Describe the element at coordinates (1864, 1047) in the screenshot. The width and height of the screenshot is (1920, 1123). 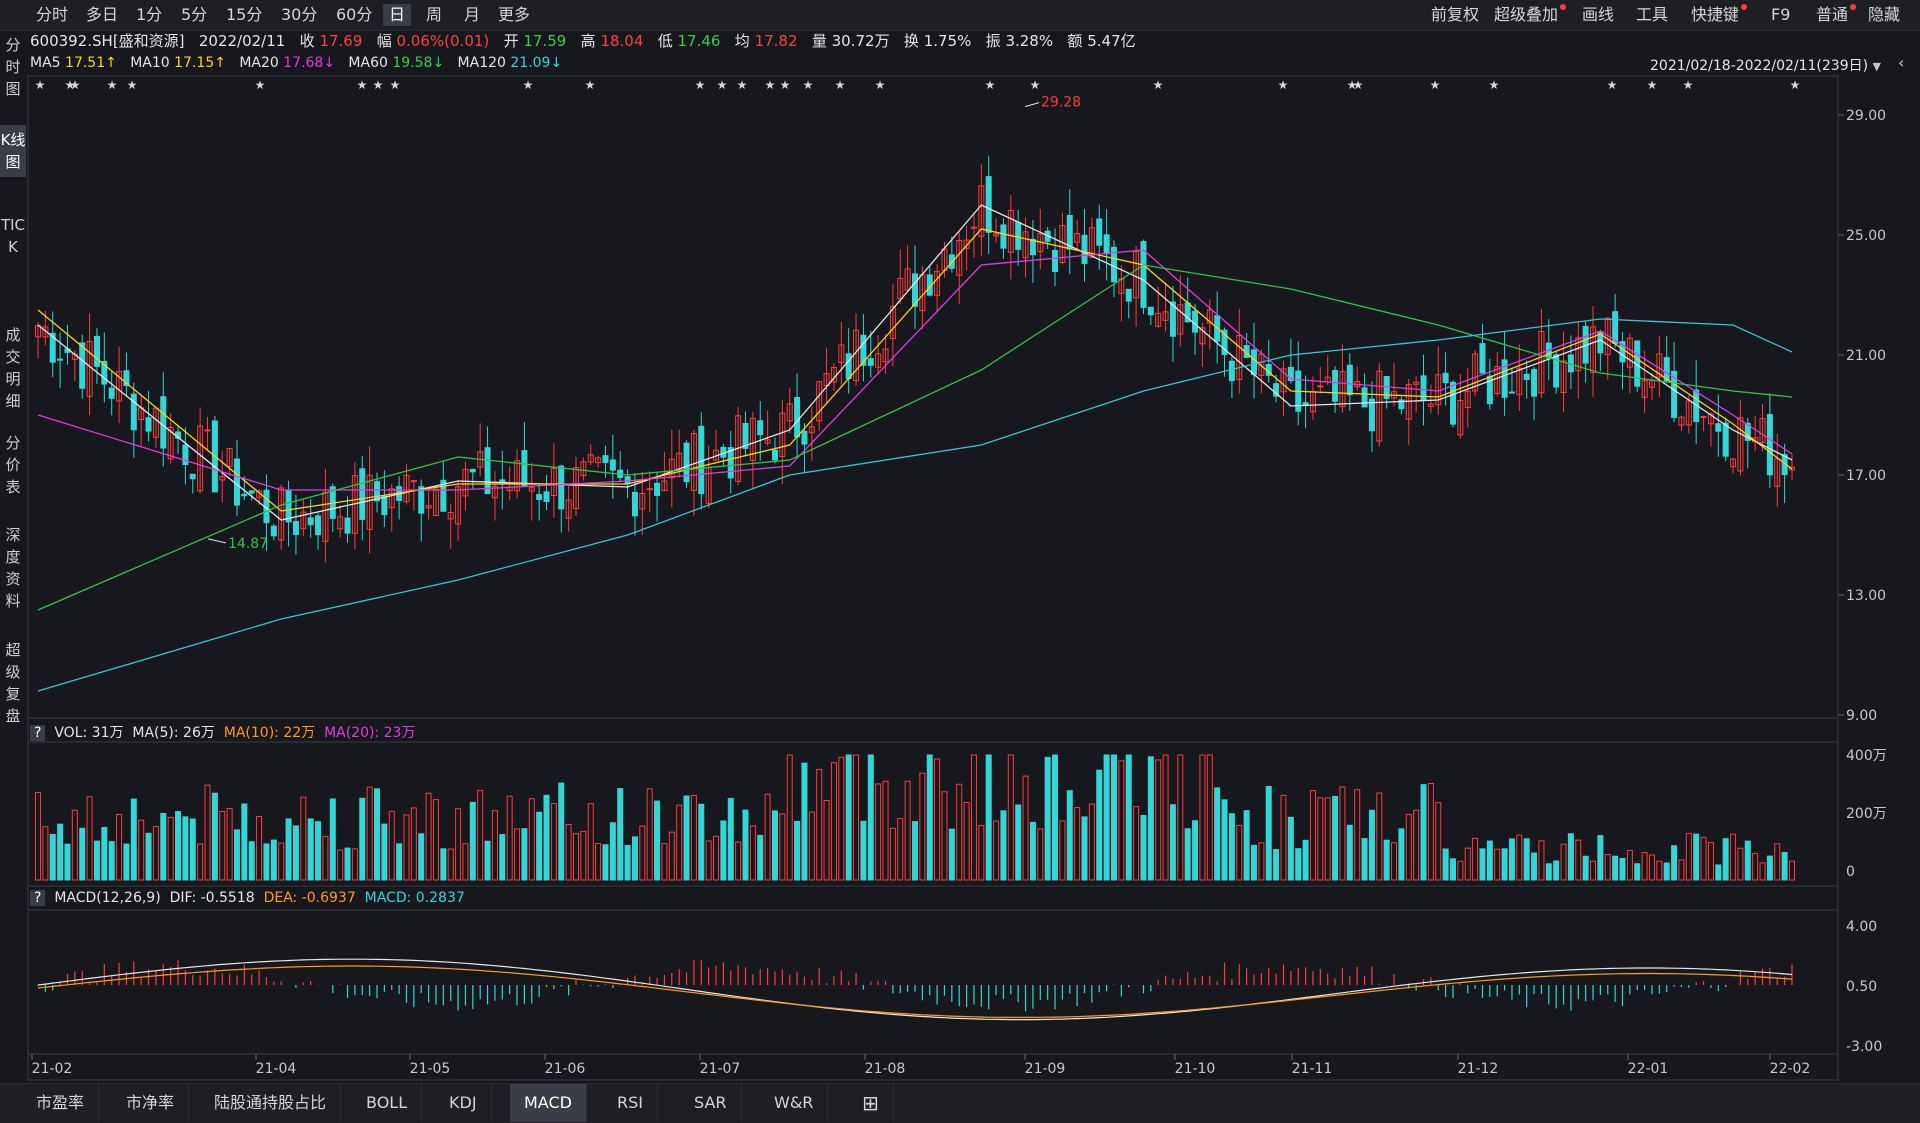
I see `macd-axis-label: -3.00` at that location.